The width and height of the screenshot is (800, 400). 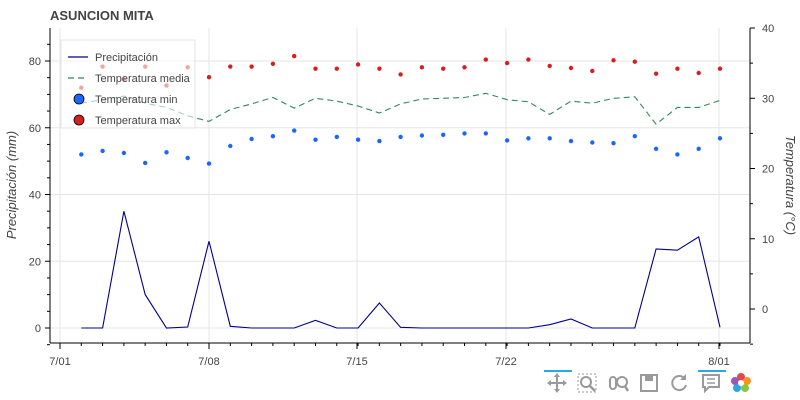 I want to click on y-tick-label-left: 0, so click(x=38, y=329).